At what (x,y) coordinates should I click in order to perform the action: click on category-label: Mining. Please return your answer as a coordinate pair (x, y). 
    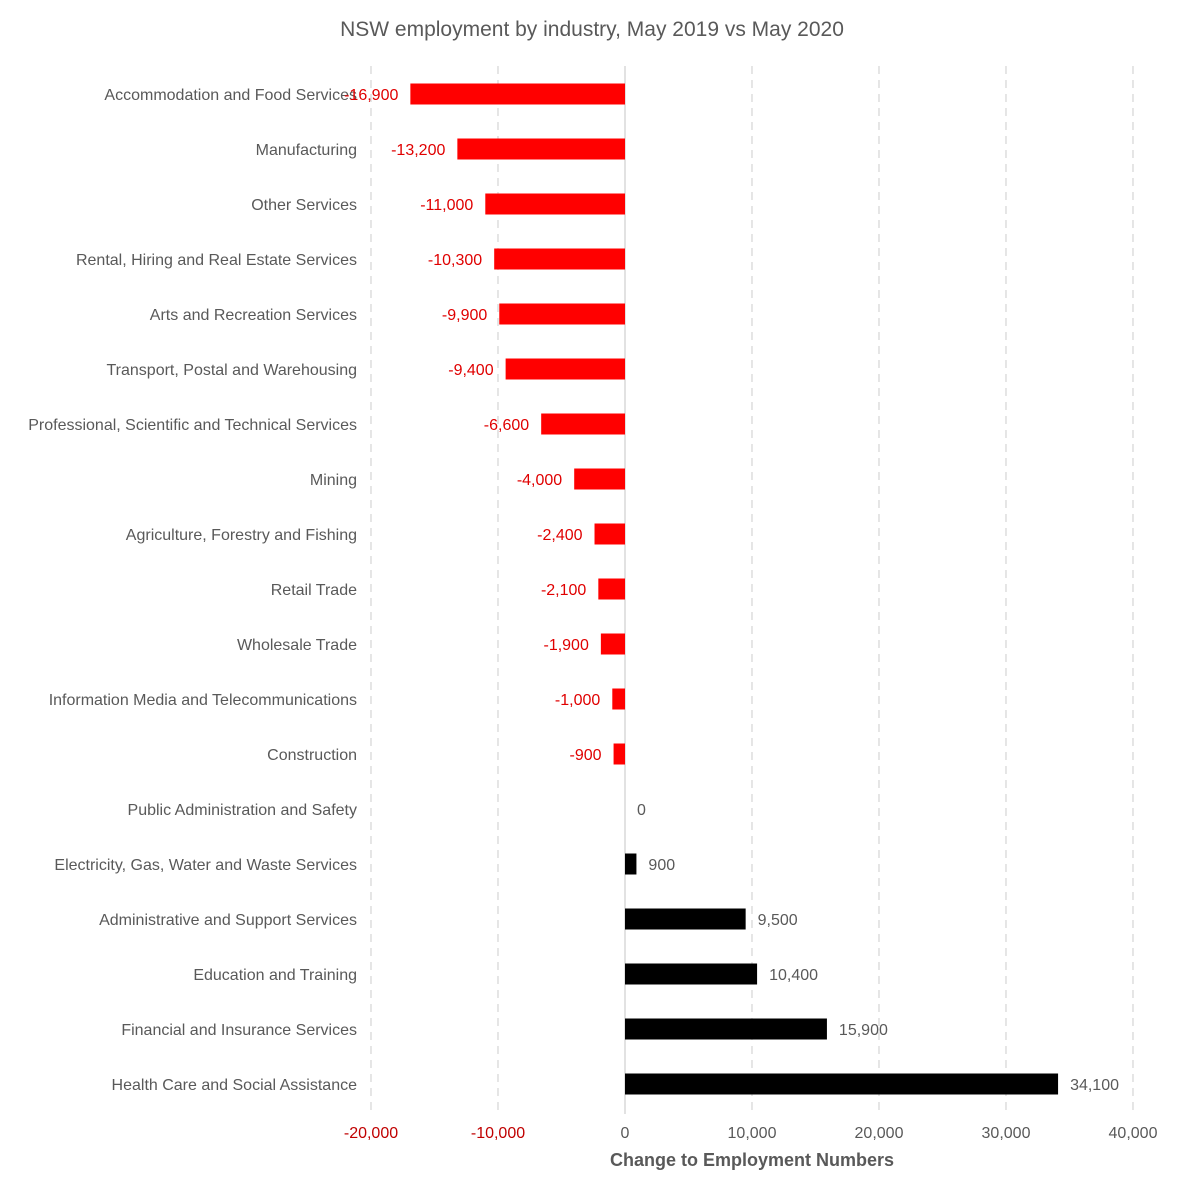
    Looking at the image, I should click on (333, 480).